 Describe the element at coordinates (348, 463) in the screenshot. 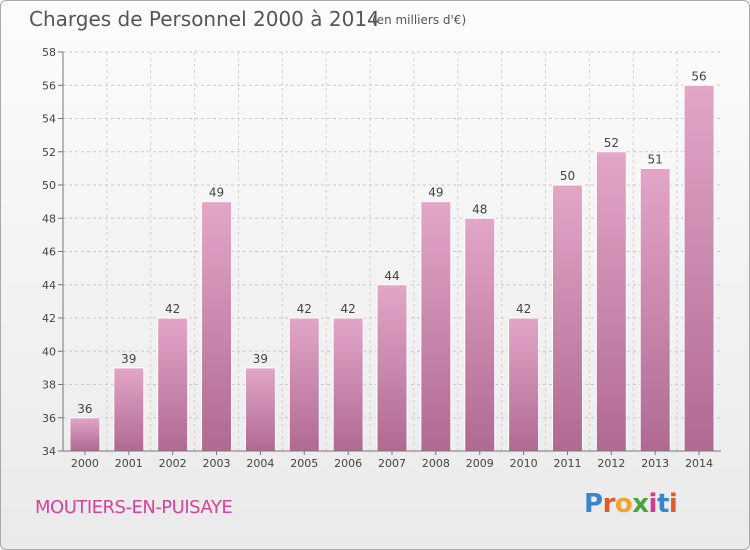

I see `x-tick-label: 2006` at that location.